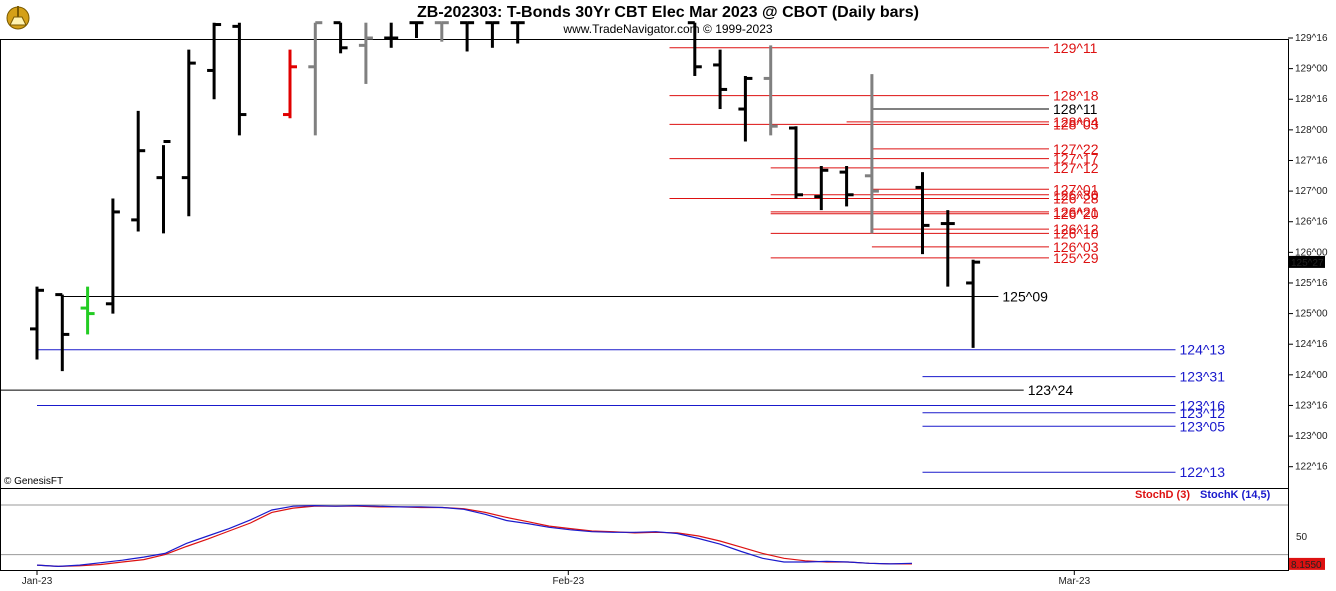 The height and width of the screenshot is (591, 1336). What do you see at coordinates (1311, 38) in the screenshot?
I see `y-tick-label: 129^16` at bounding box center [1311, 38].